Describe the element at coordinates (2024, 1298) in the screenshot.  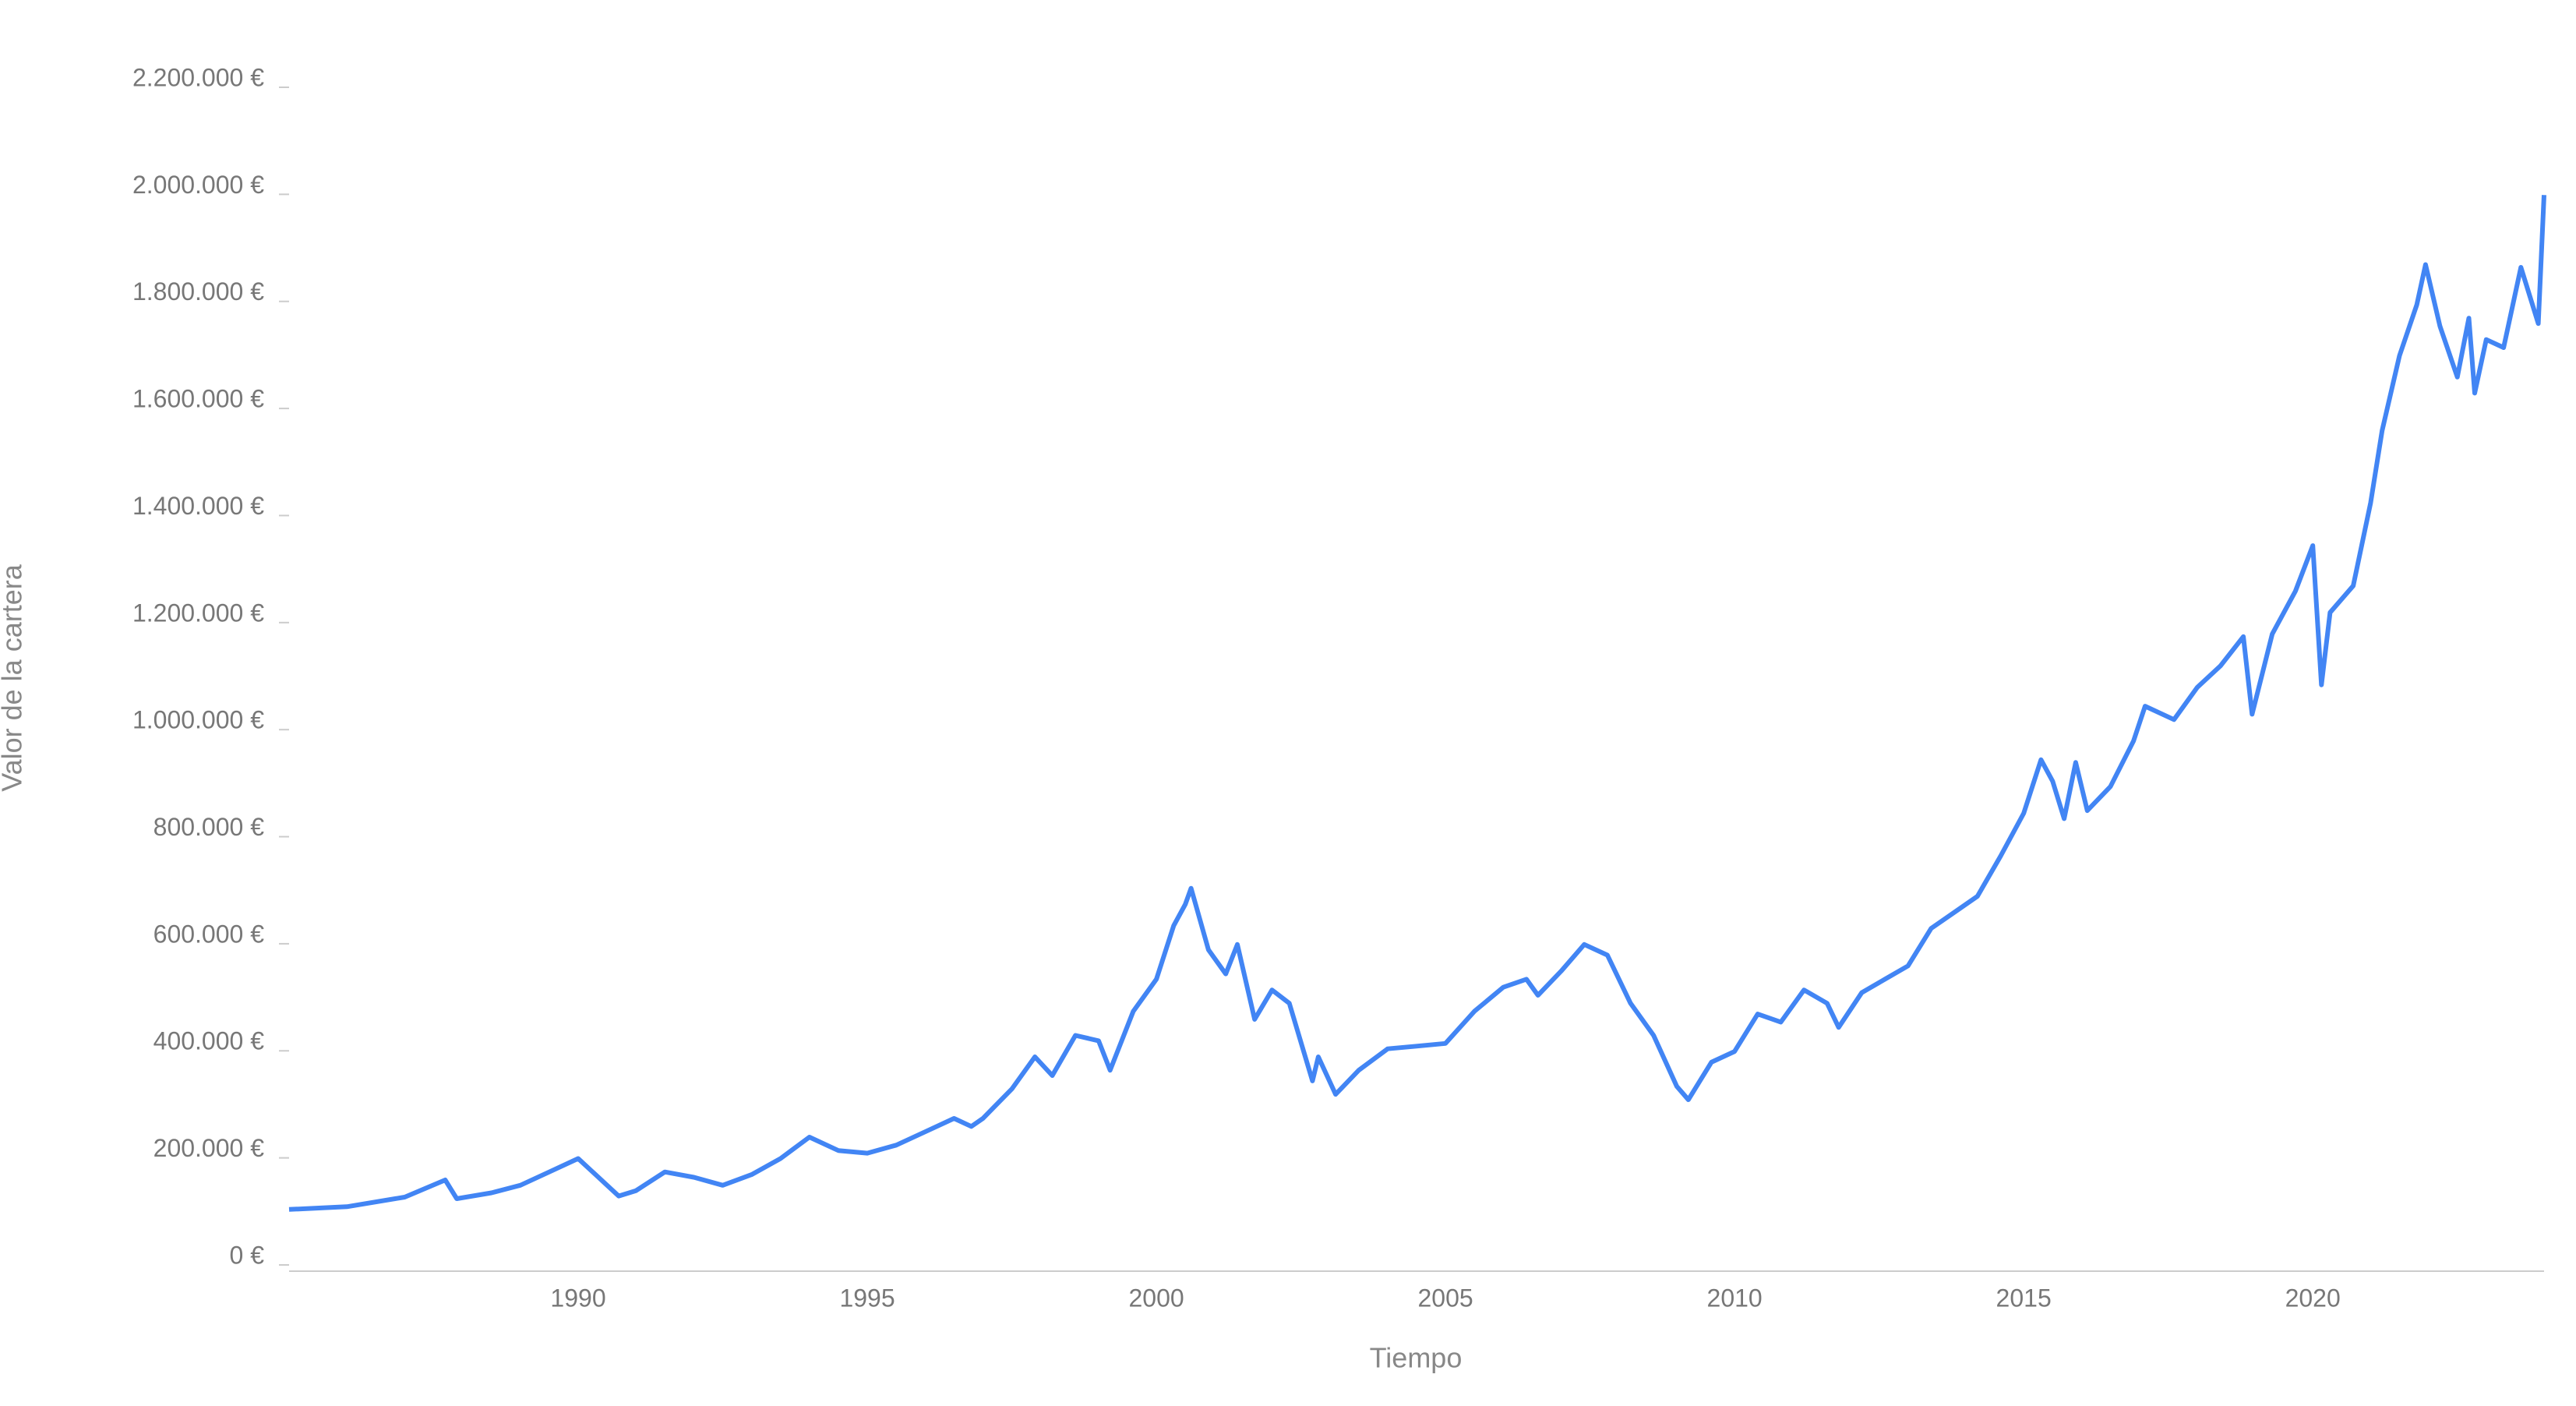
I see `x-tick-label: 2015` at that location.